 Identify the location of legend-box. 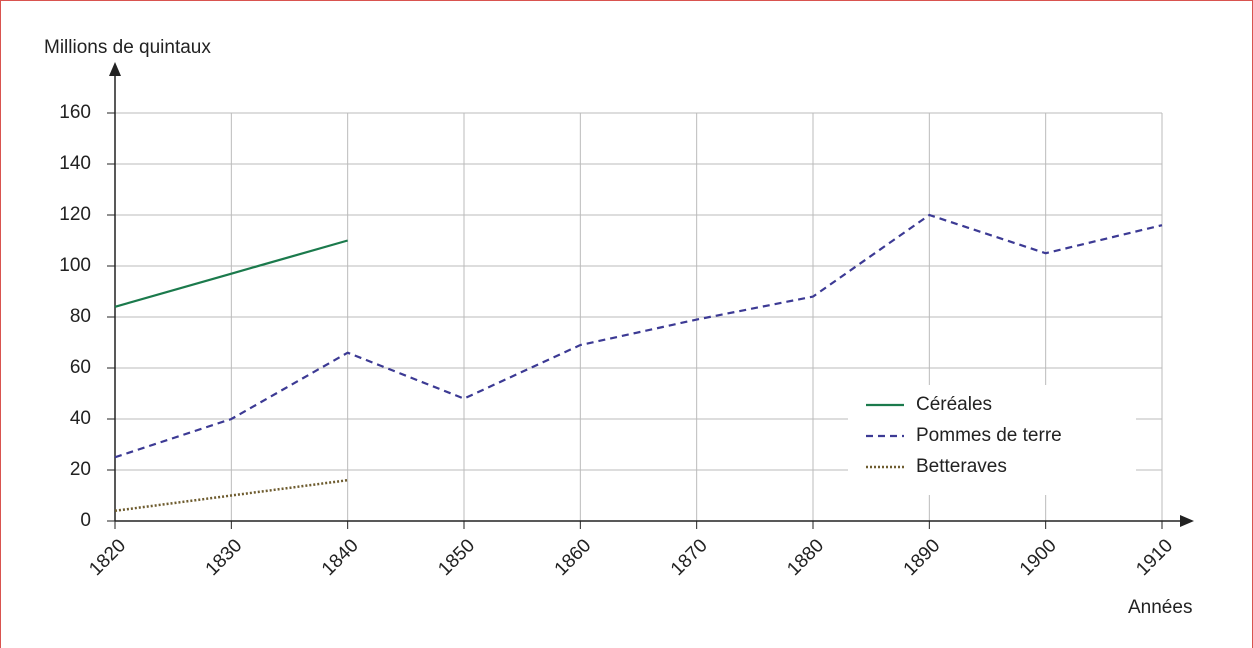
(992, 440).